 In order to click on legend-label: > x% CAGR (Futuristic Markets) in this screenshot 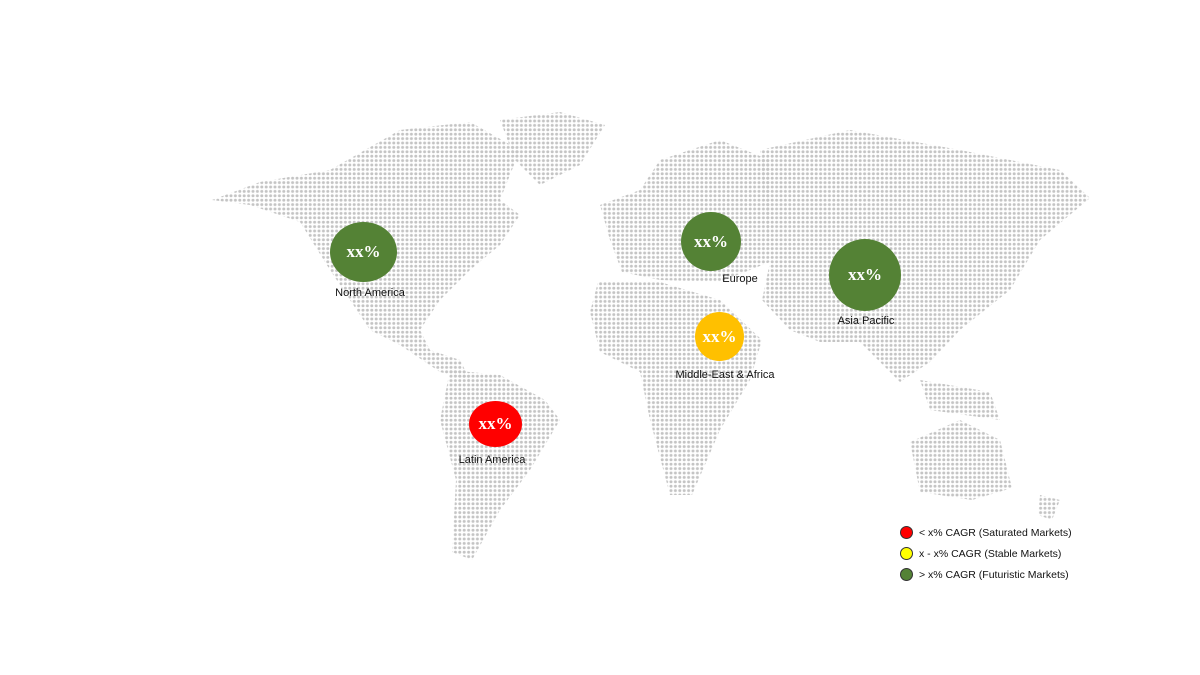, I will do `click(994, 574)`.